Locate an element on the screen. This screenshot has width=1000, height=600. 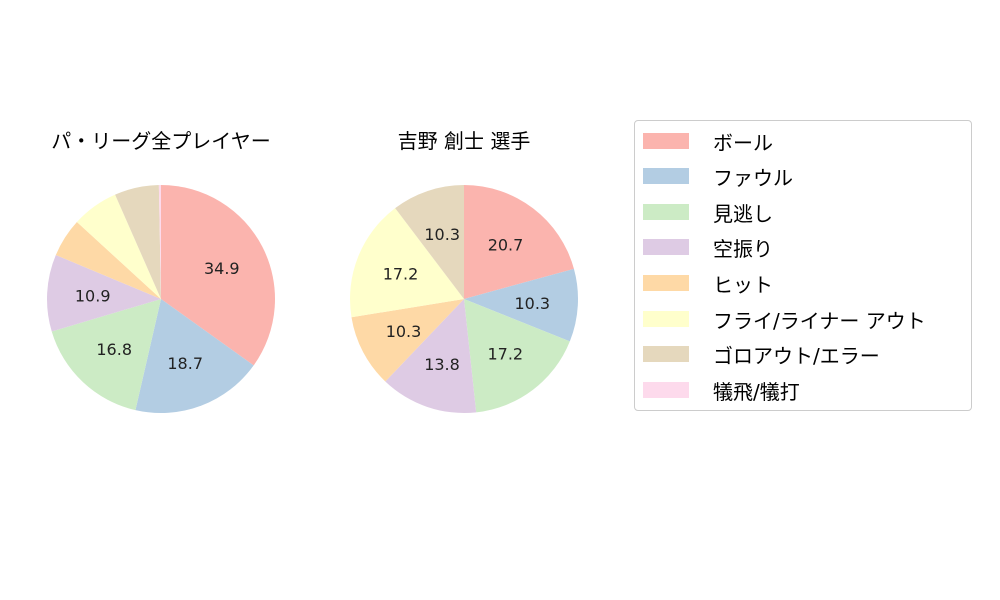
legend-label: ボール is located at coordinates (743, 142).